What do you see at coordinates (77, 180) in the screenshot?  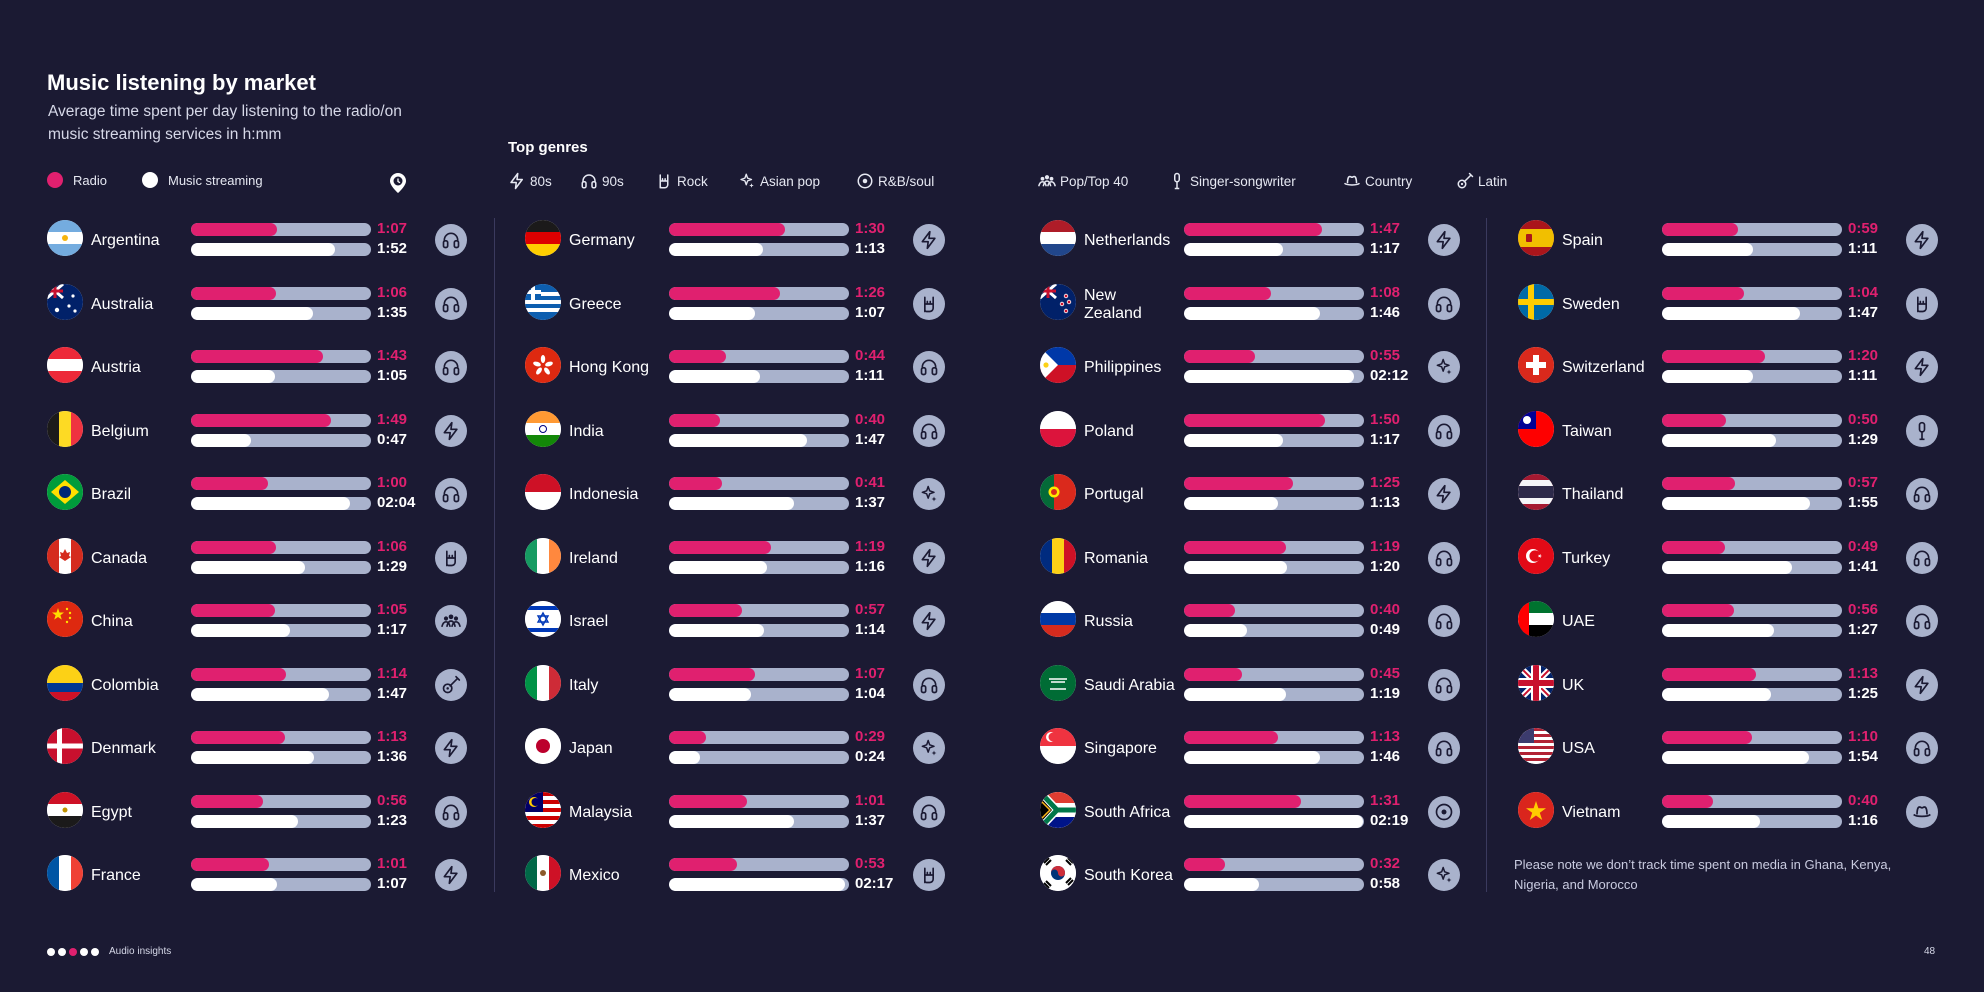 I see `legend-radio: Radio` at bounding box center [77, 180].